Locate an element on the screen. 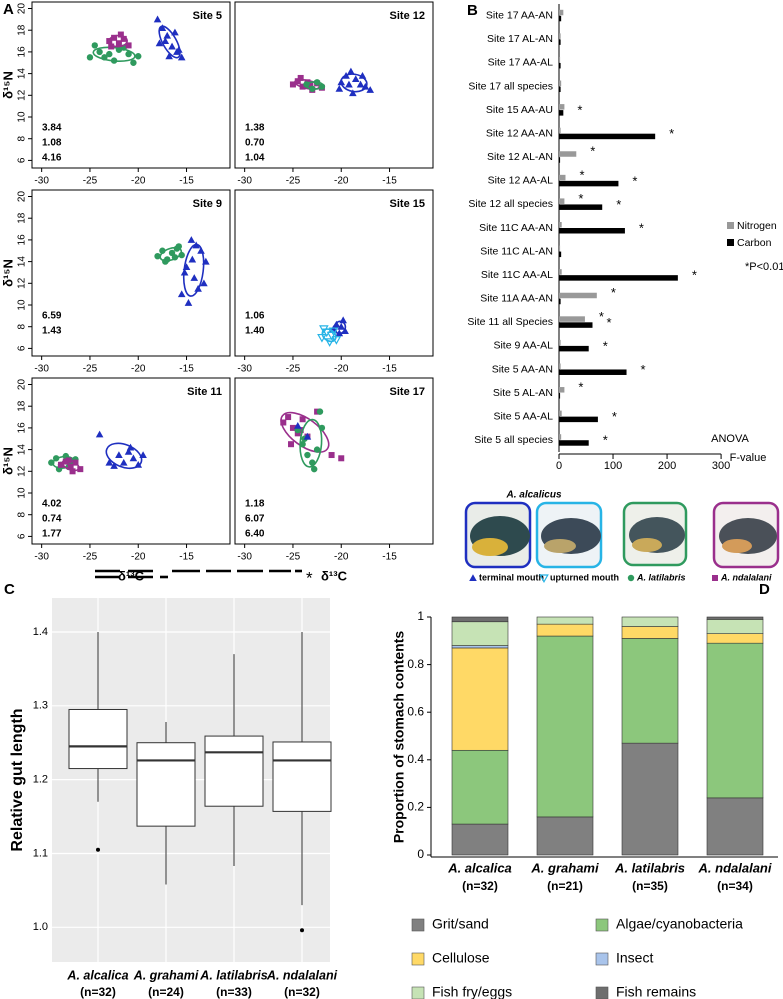  overlap-value: 1.06 is located at coordinates (255, 316).